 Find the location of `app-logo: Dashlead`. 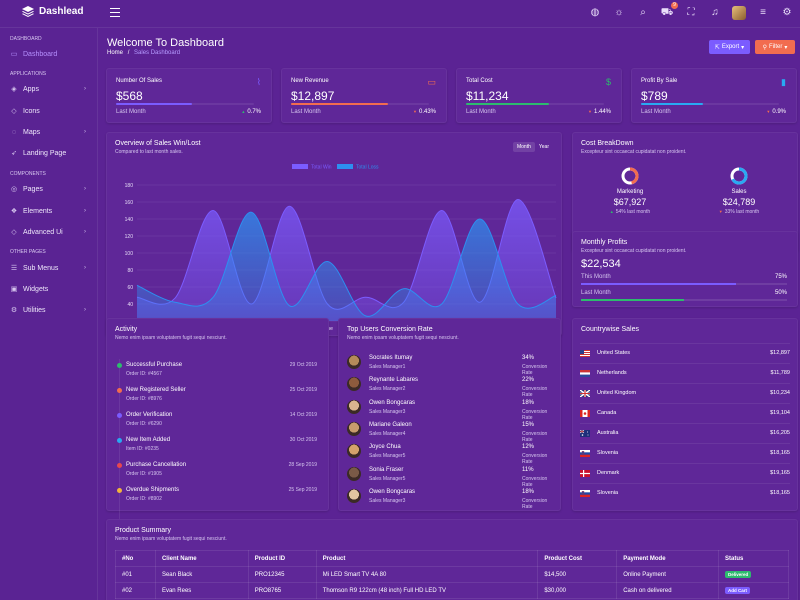

app-logo: Dashlead is located at coordinates (52, 11).